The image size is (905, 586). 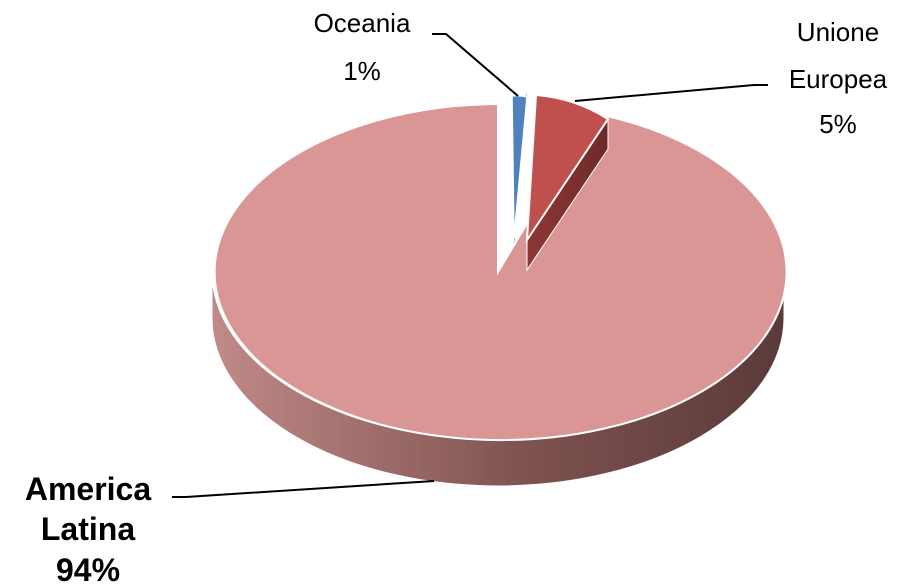 I want to click on label-oceania-name: Oceania, so click(x=362, y=23).